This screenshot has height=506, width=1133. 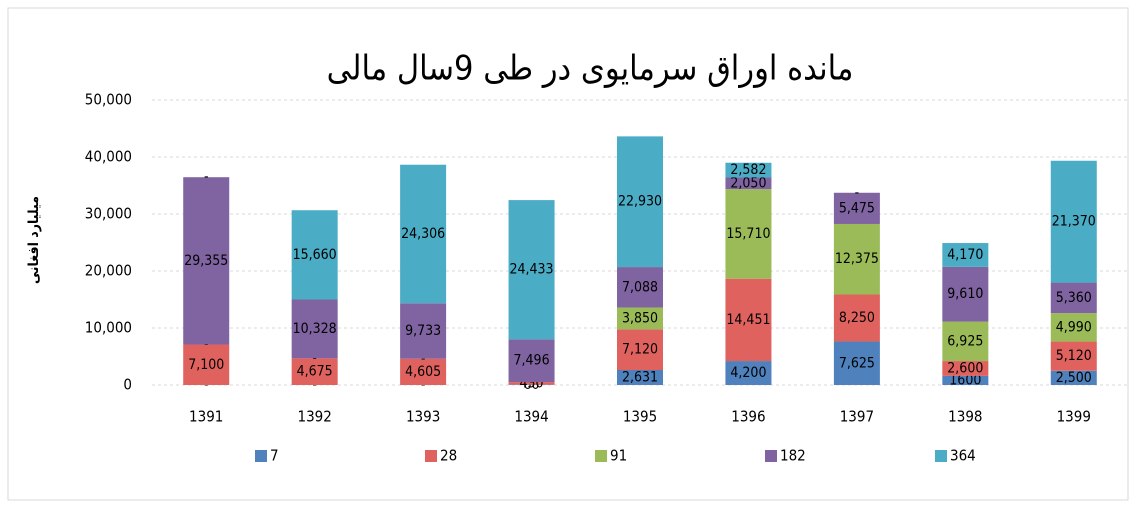 I want to click on value-label: 3,850, so click(x=640, y=318).